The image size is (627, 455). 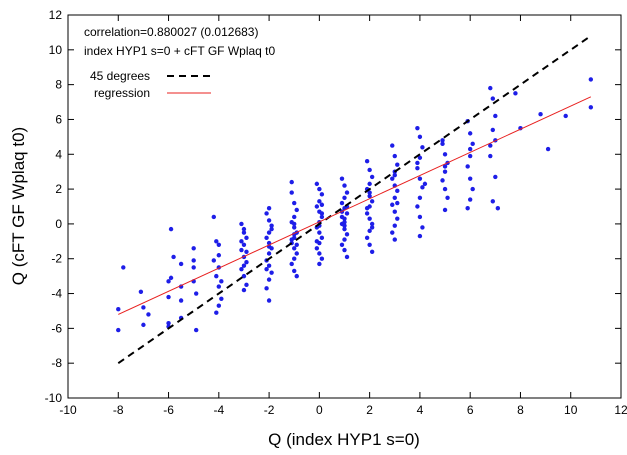 I want to click on legend-regression-label: regression, so click(x=122, y=93).